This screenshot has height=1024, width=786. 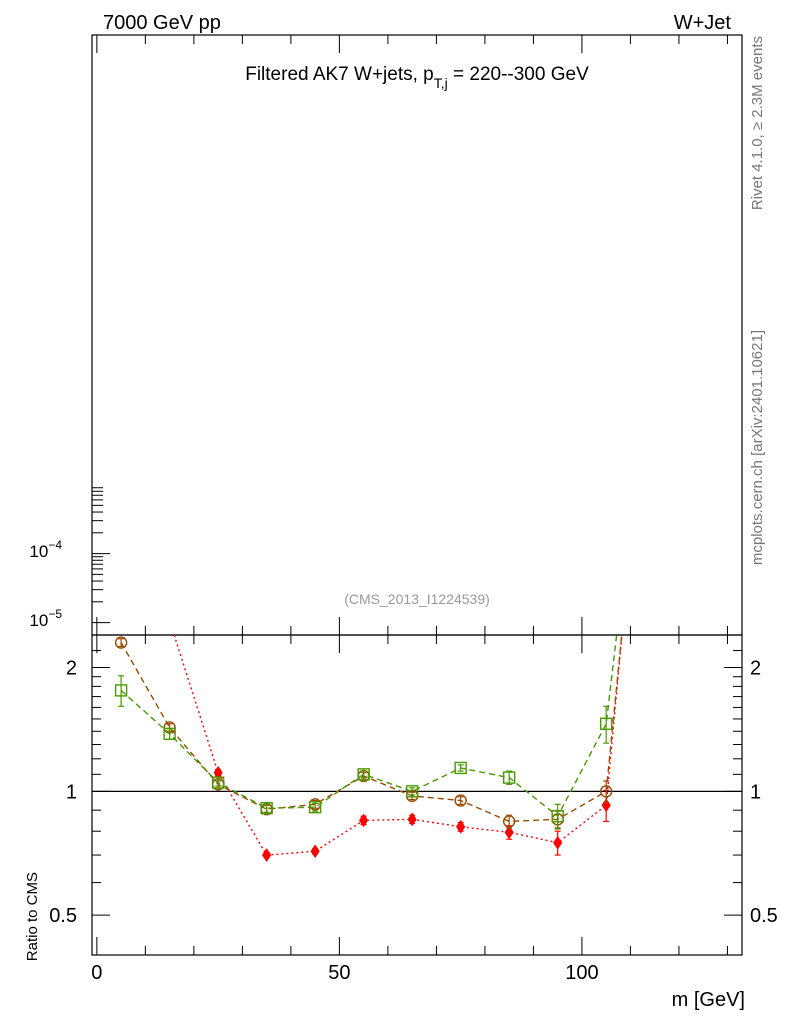 What do you see at coordinates (45, 549) in the screenshot?
I see `main-ytick-label-1e-4: 10⁻⁴` at bounding box center [45, 549].